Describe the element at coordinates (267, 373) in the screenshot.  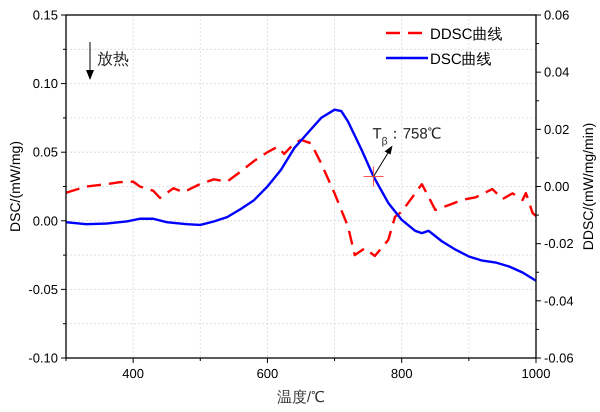
I see `x-tick-label: 600` at that location.